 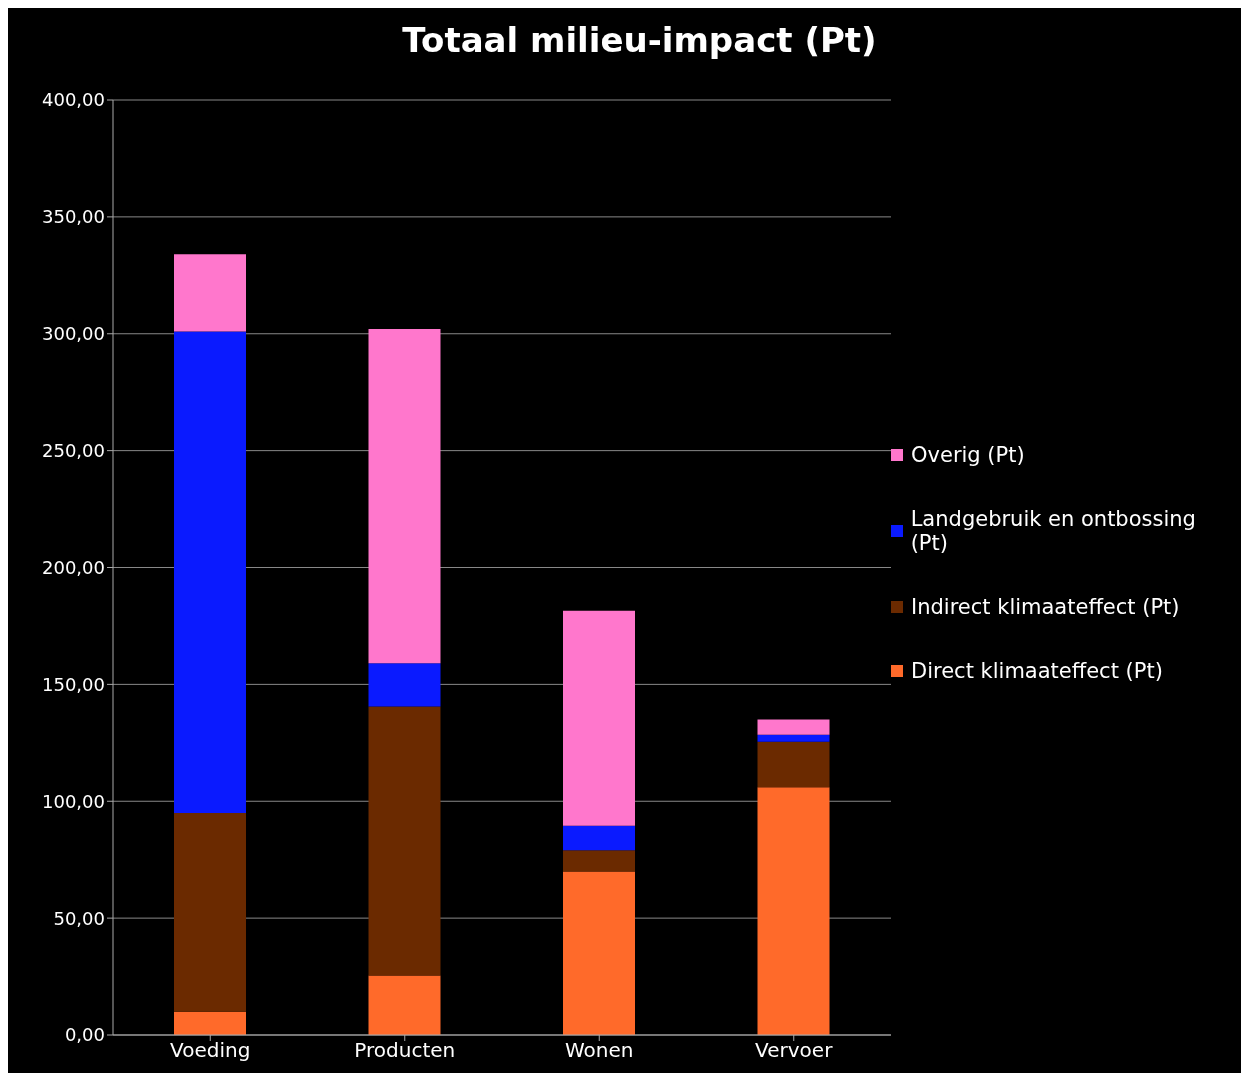 What do you see at coordinates (1037, 670) in the screenshot?
I see `legend-label: Direct klimaateffect (Pt)` at bounding box center [1037, 670].